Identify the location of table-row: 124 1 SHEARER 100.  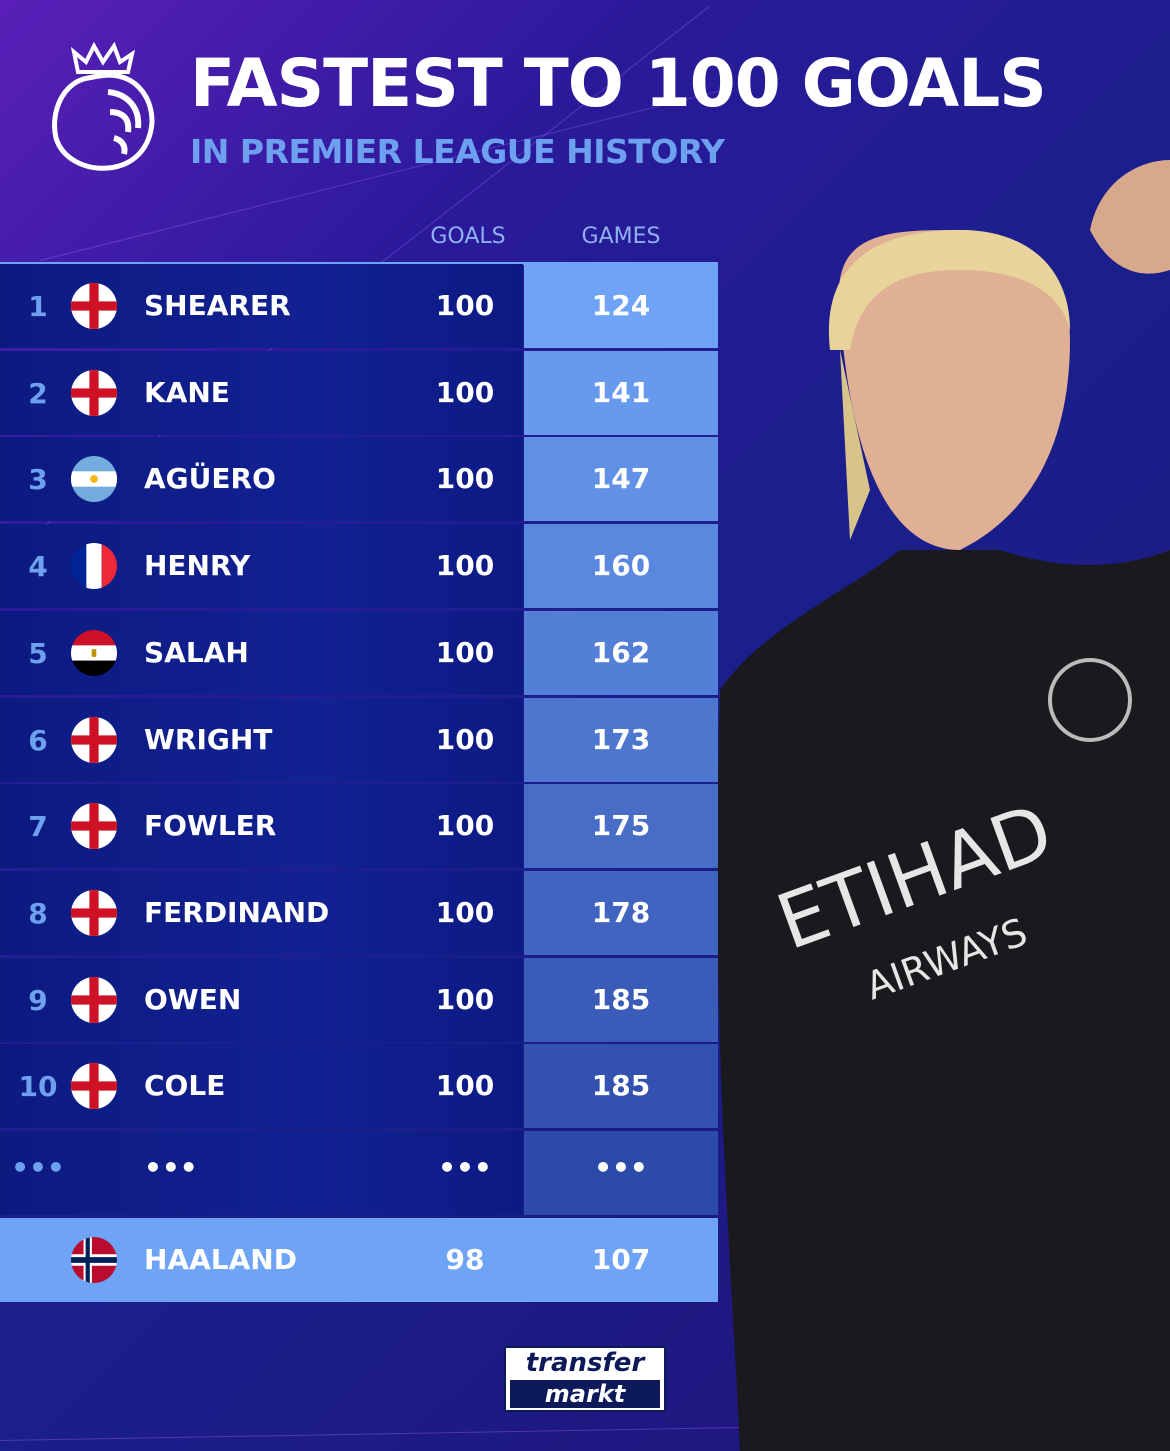
(359, 306).